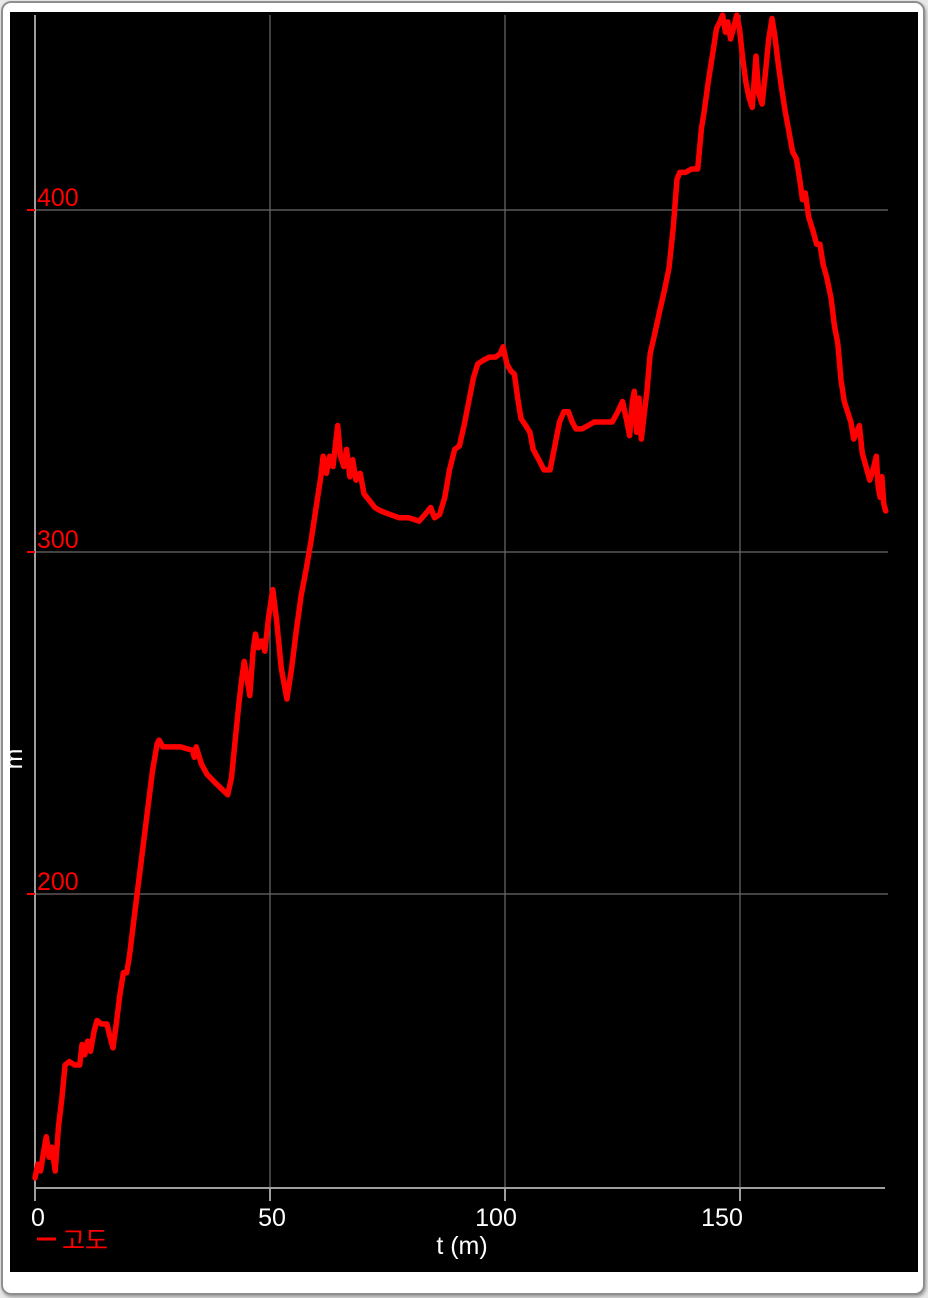  I want to click on y-tick-marks, so click(31, 552).